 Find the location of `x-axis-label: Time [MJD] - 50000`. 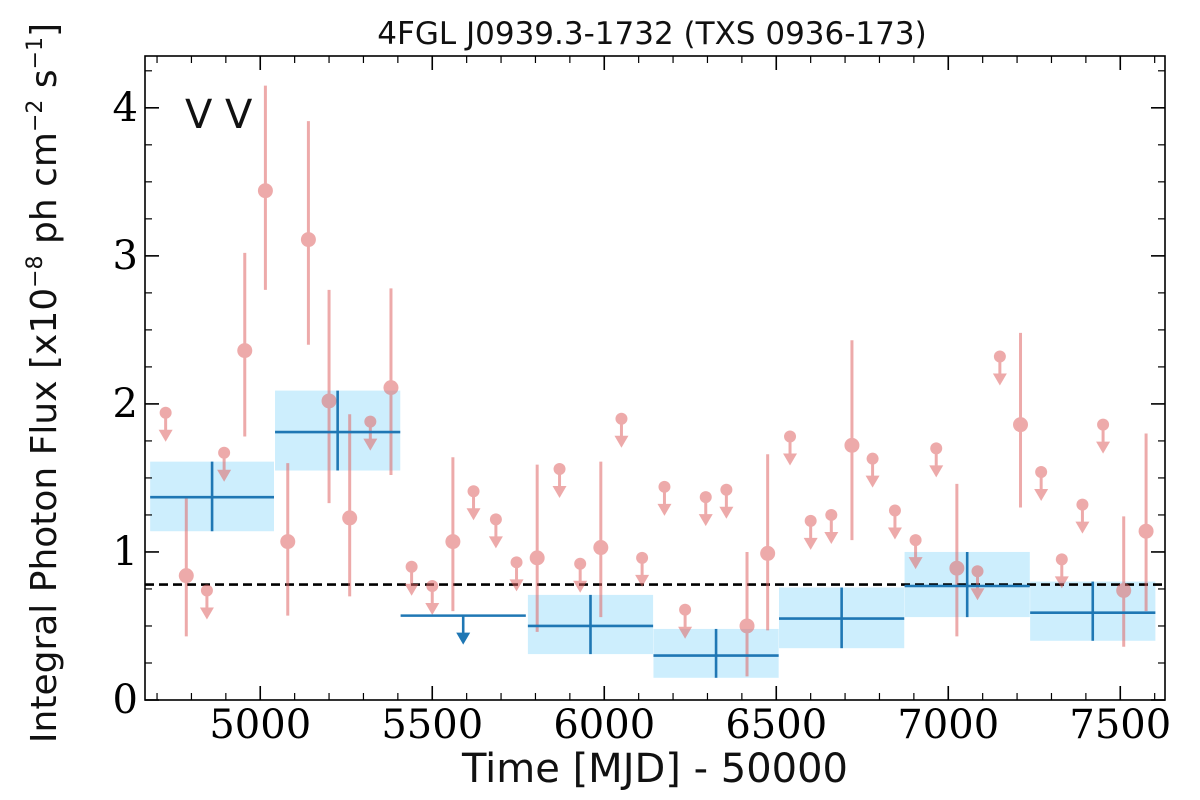

x-axis-label: Time [MJD] - 50000 is located at coordinates (654, 769).